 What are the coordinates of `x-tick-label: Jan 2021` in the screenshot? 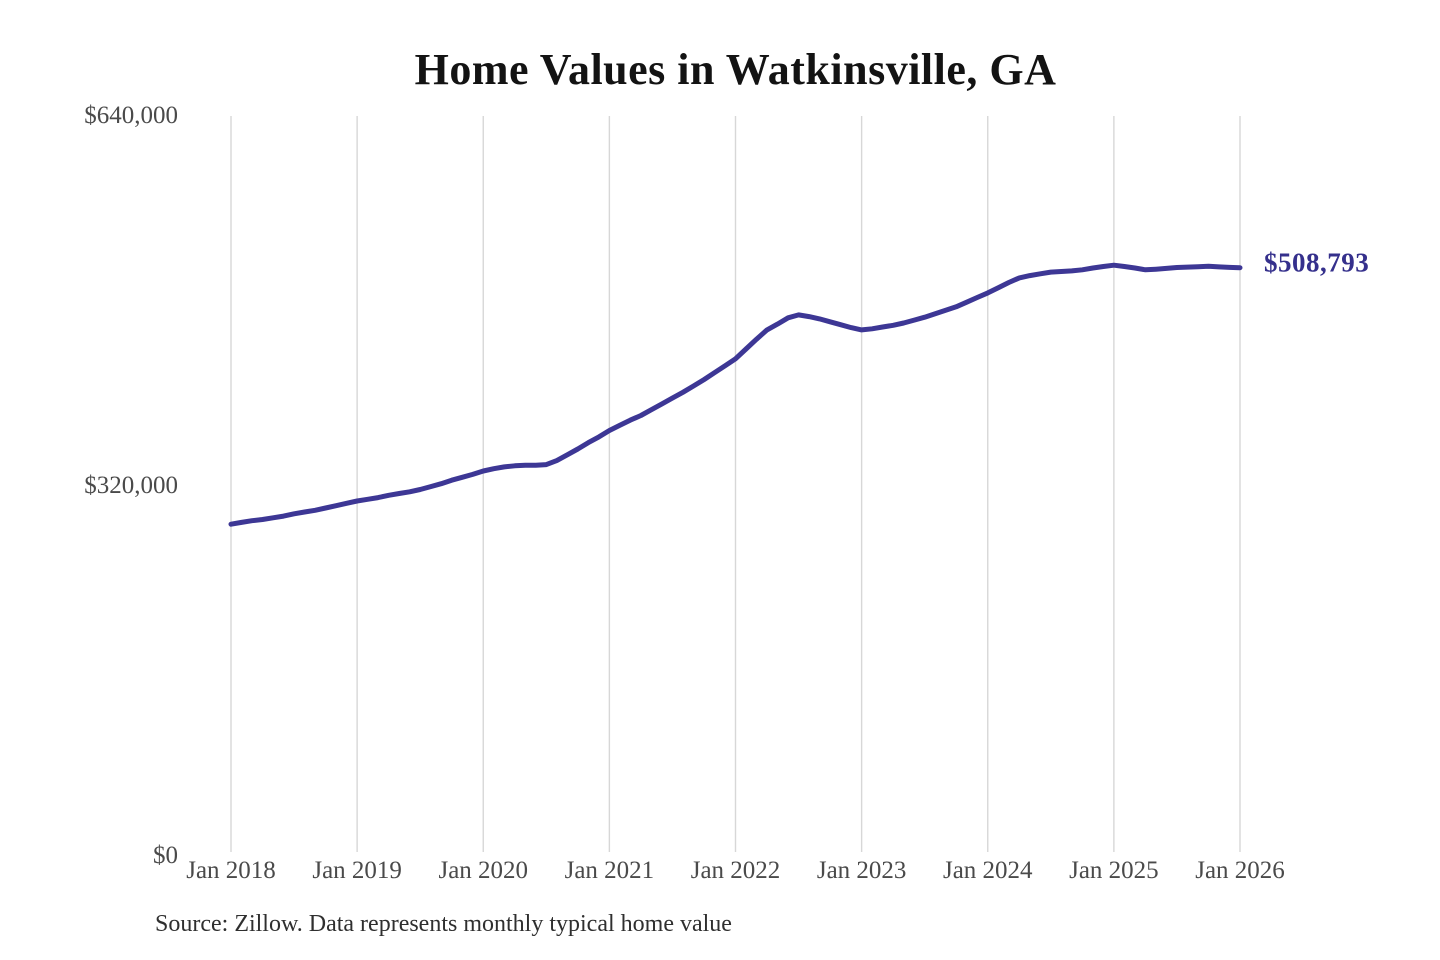 It's located at (609, 870).